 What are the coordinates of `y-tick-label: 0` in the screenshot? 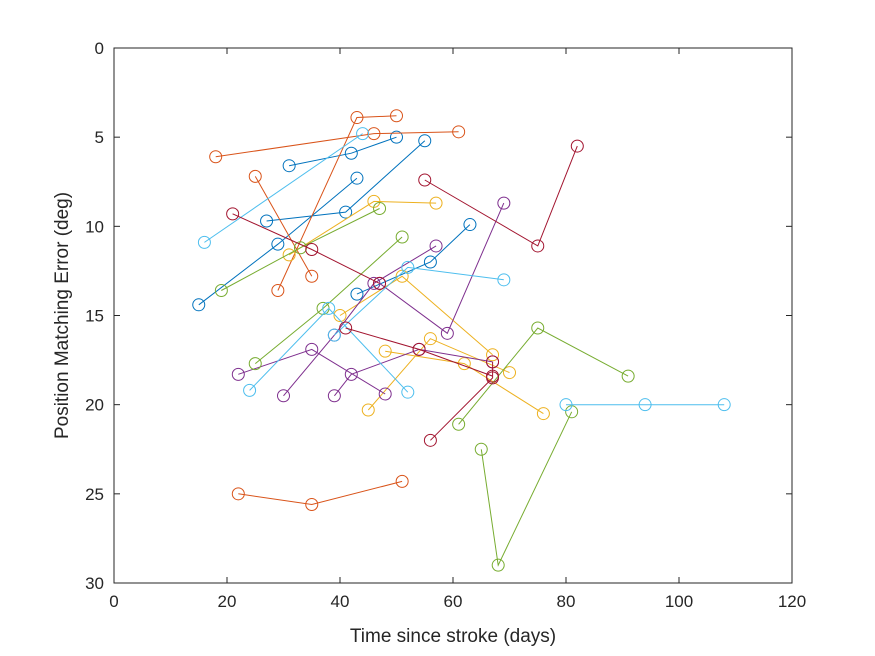 It's located at (99, 48).